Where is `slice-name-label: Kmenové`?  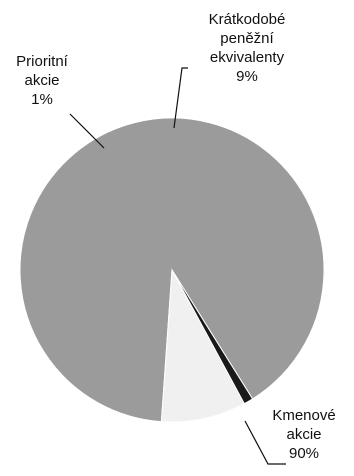
slice-name-label: Kmenové is located at coordinates (303, 415).